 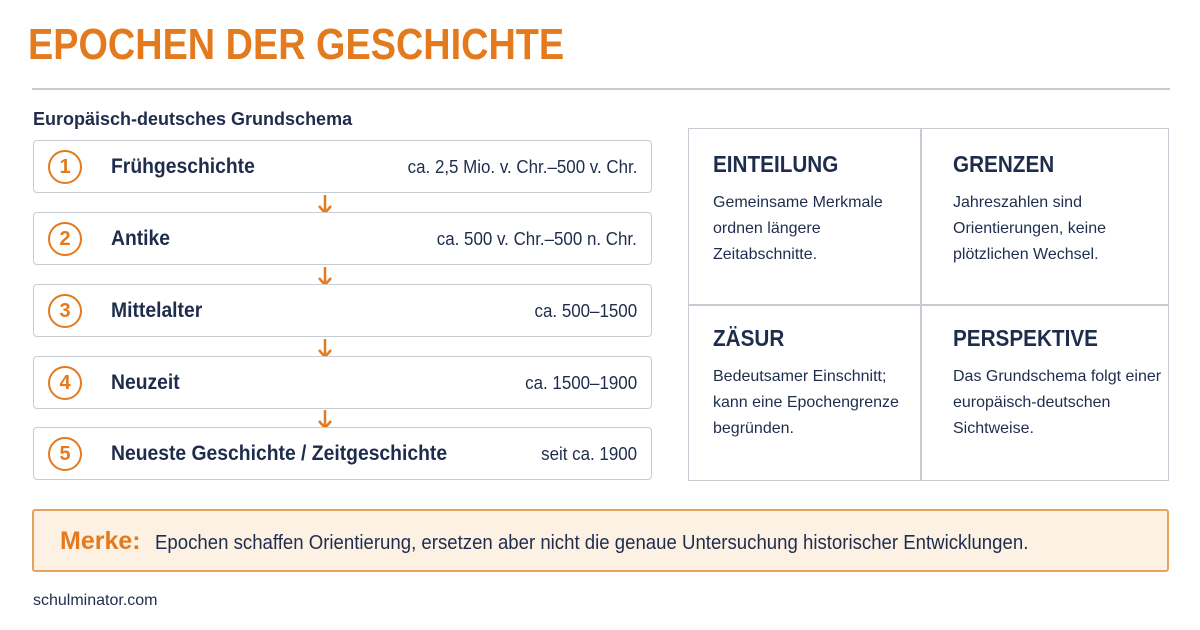 I want to click on epoch-box-3: 3 Mittelalter ca. 500–1500, so click(x=342, y=310).